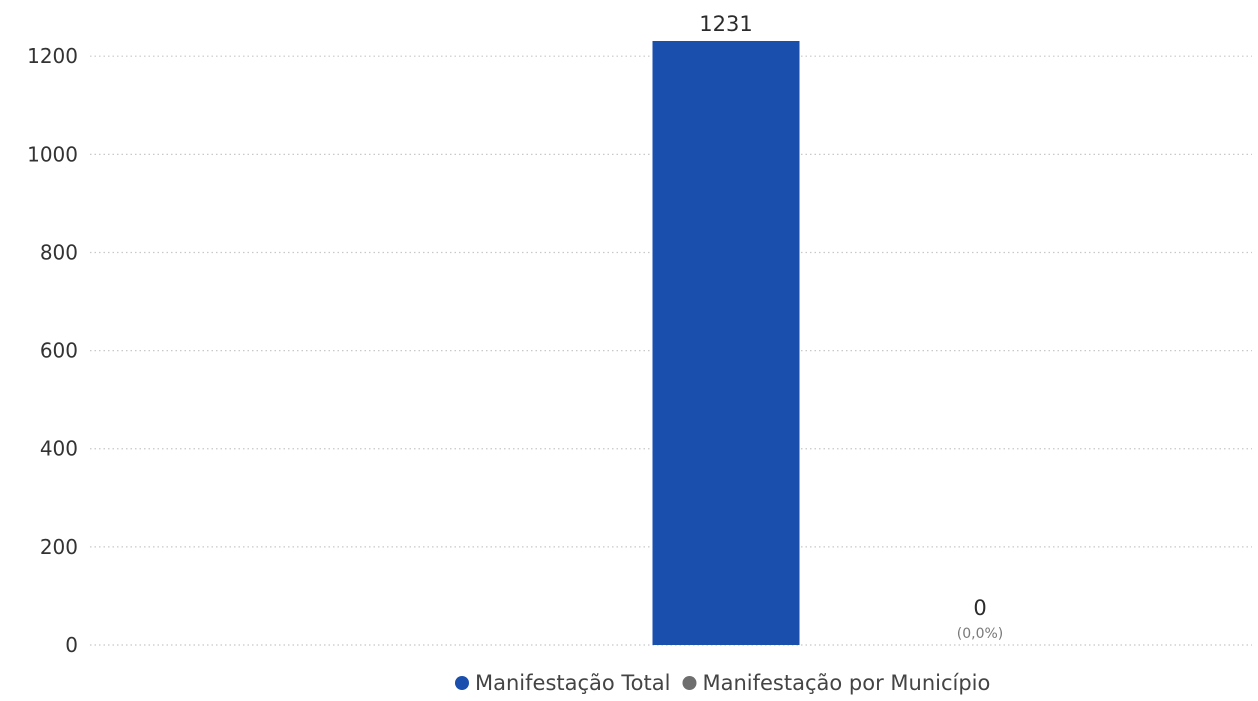  What do you see at coordinates (980, 634) in the screenshot?
I see `data-sublabel: (0,0%)` at bounding box center [980, 634].